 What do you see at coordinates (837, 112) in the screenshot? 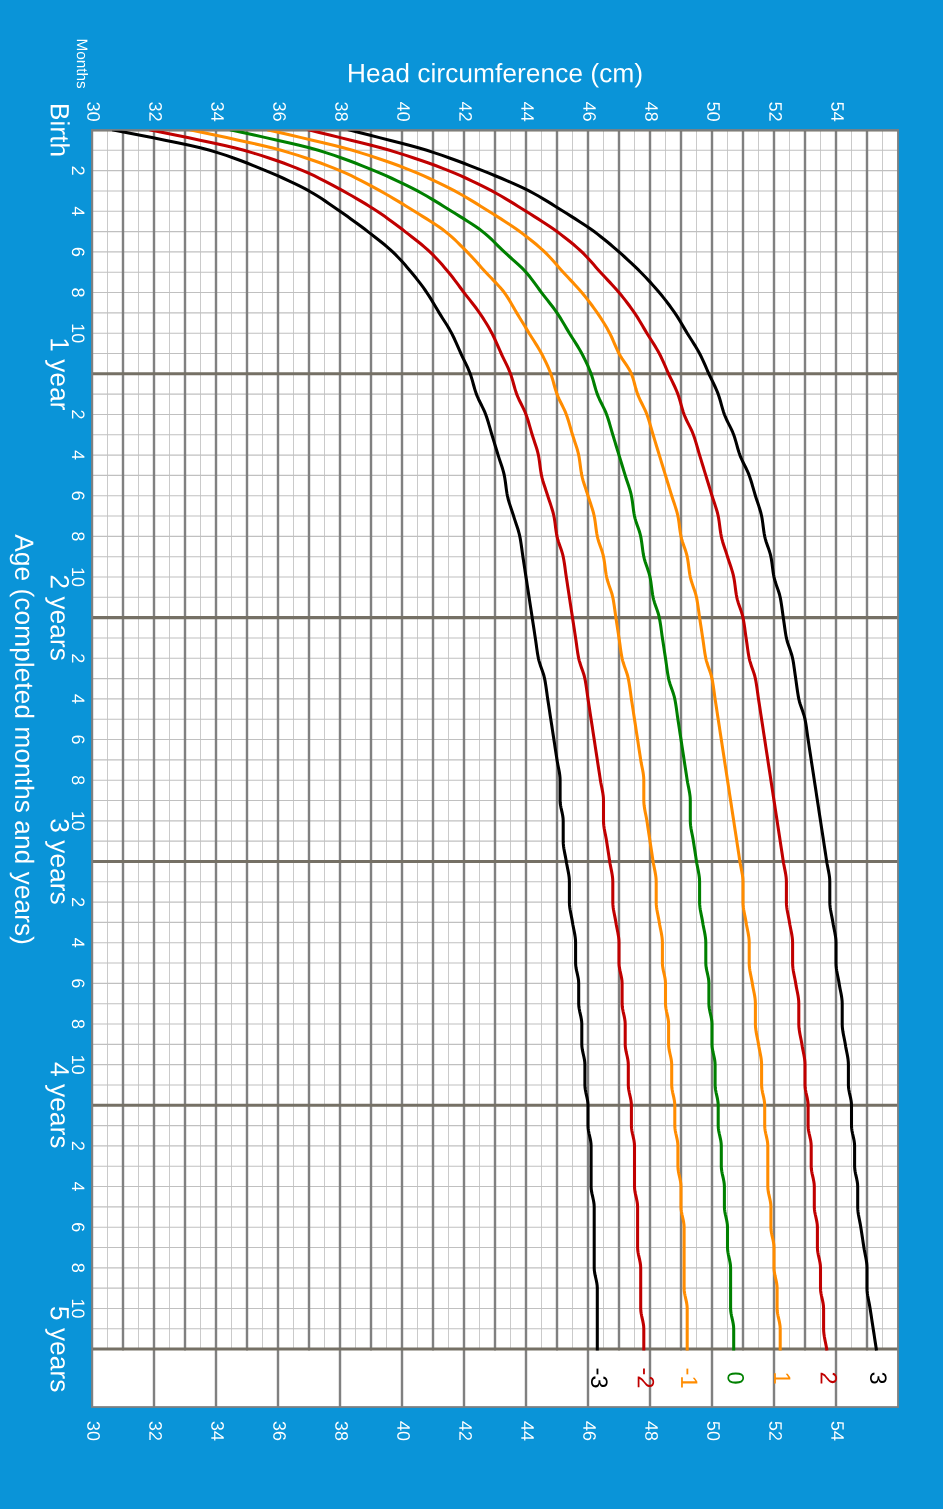
I see `x-tick-label: 54` at bounding box center [837, 112].